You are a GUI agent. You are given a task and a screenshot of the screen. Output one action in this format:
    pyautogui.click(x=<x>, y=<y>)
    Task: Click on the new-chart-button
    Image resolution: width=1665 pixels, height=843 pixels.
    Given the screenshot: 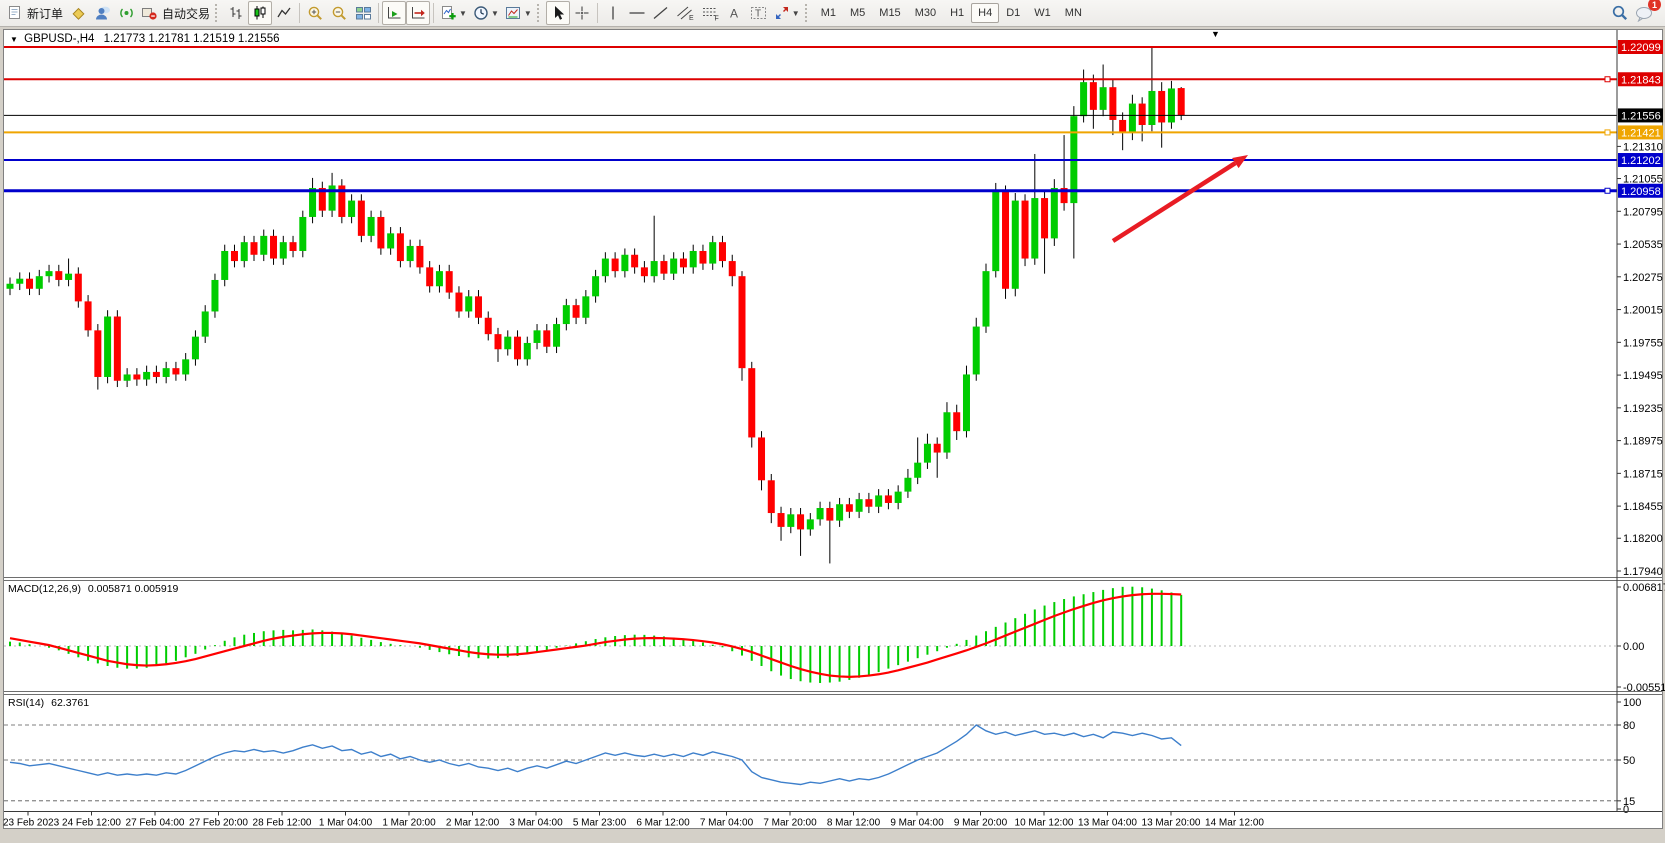 What is the action you would take?
    pyautogui.click(x=78, y=13)
    